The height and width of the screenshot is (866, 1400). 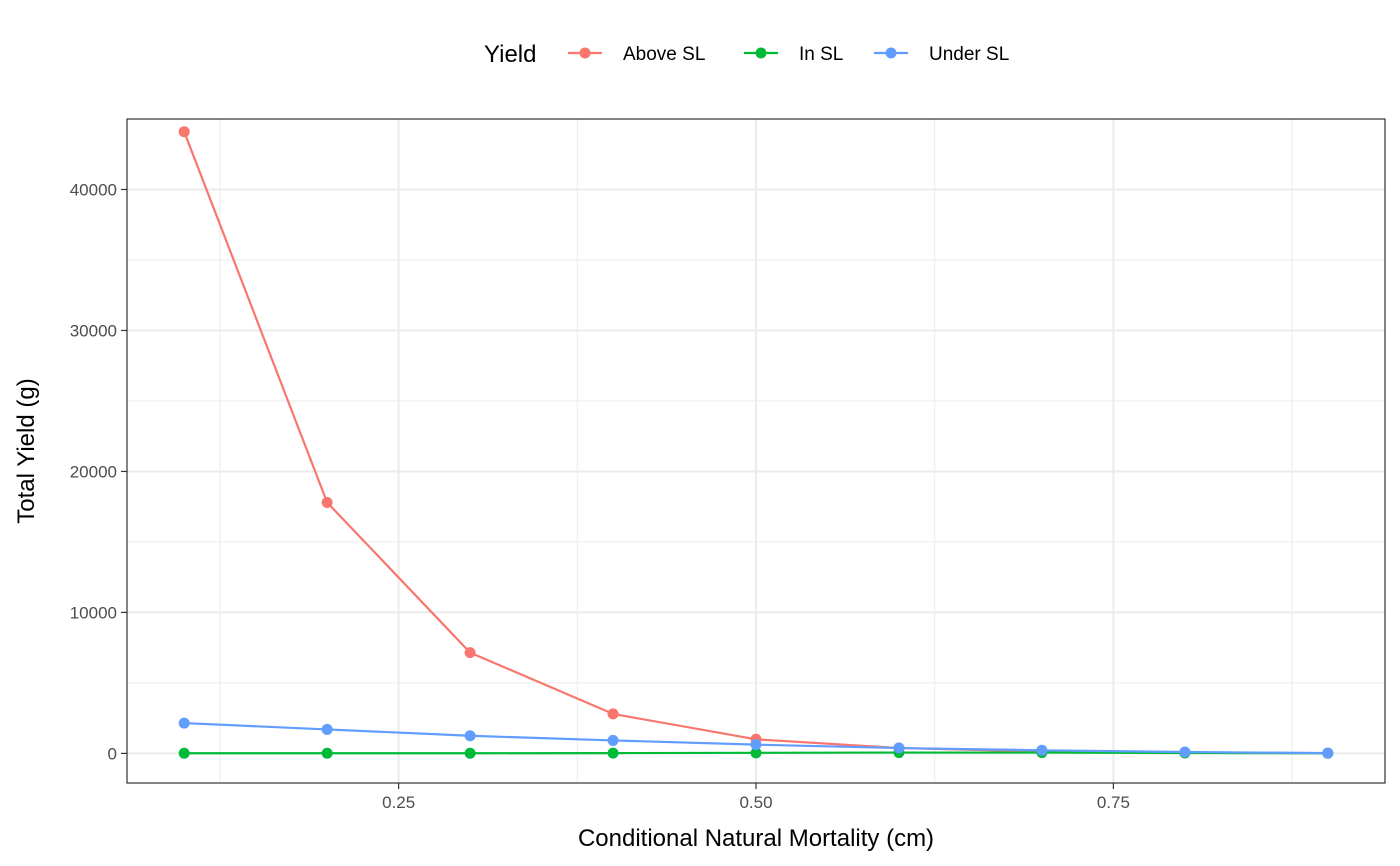 I want to click on legend-item-above-sl: Above SL, so click(x=636, y=54).